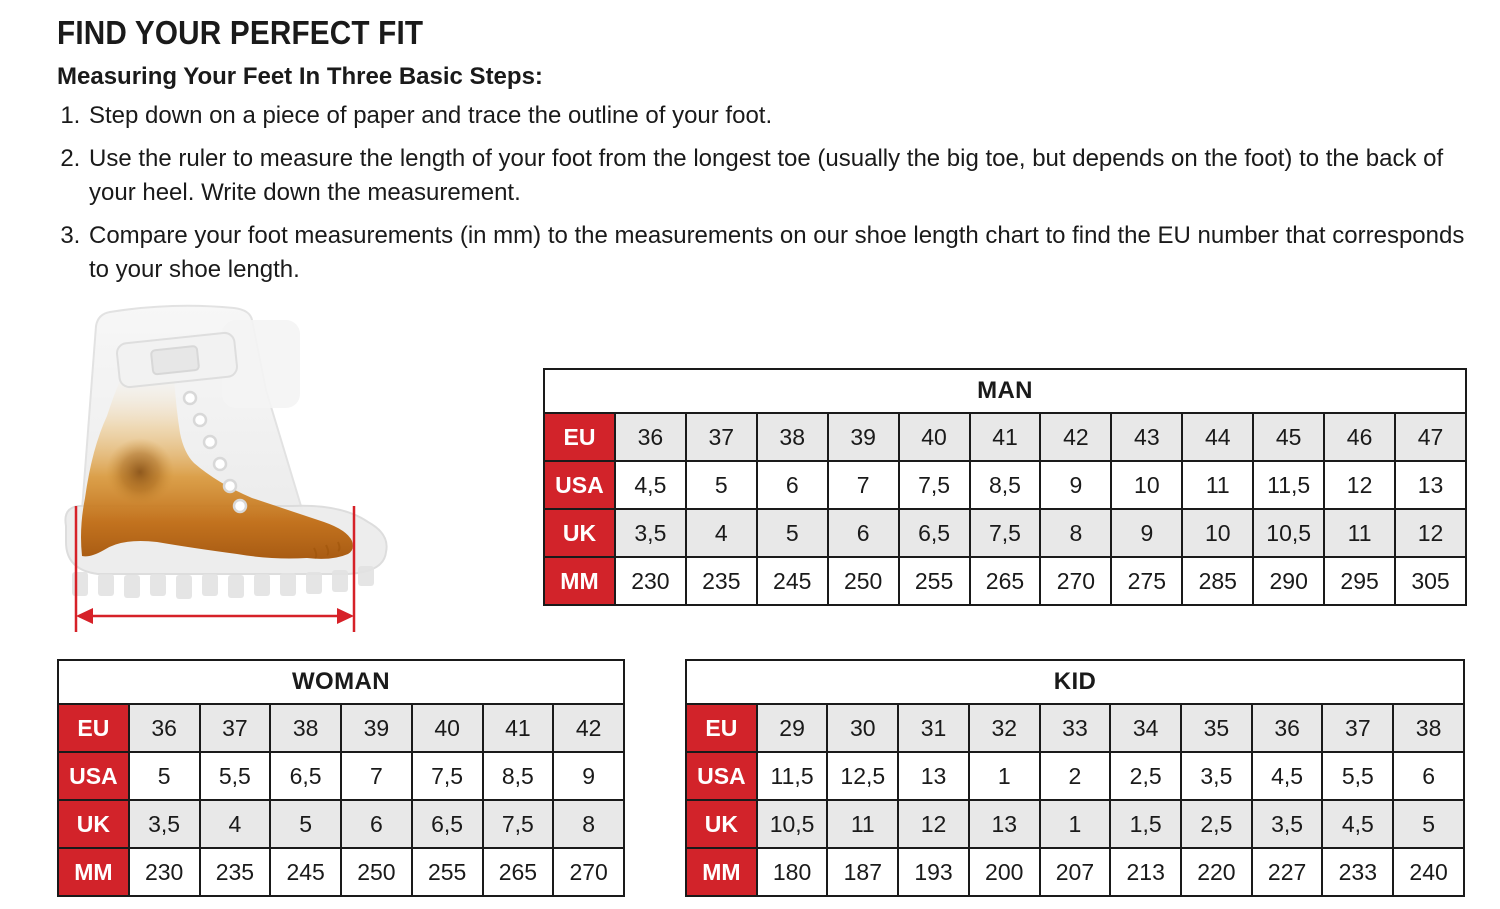  I want to click on size-cell: 235, so click(235, 872).